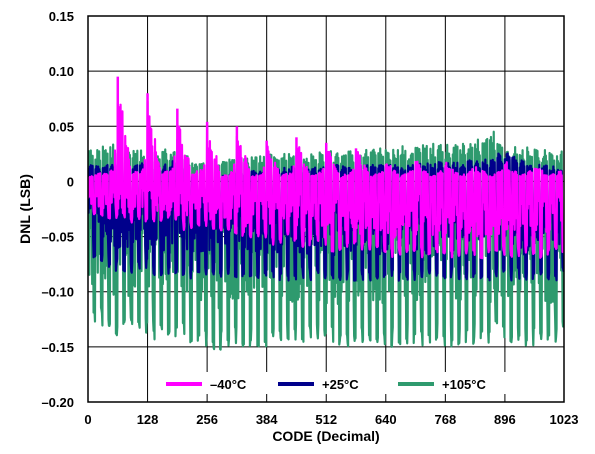 This screenshot has height=454, width=595. Describe the element at coordinates (386, 419) in the screenshot. I see `x-tick-label: 640` at that location.